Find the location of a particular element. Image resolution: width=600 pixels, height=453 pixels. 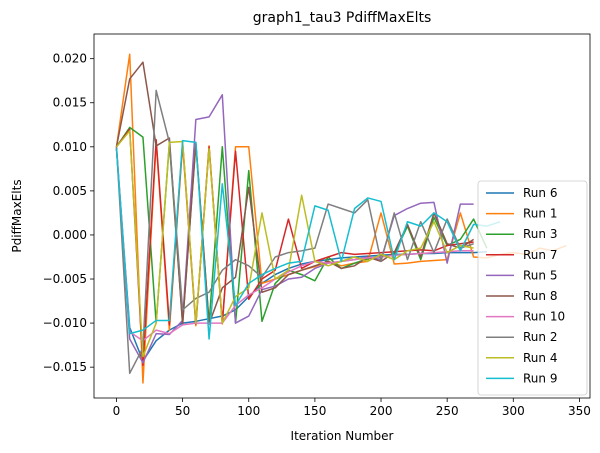

chart-title: graph1_tau3 PdiffMaxElts is located at coordinates (342, 18).